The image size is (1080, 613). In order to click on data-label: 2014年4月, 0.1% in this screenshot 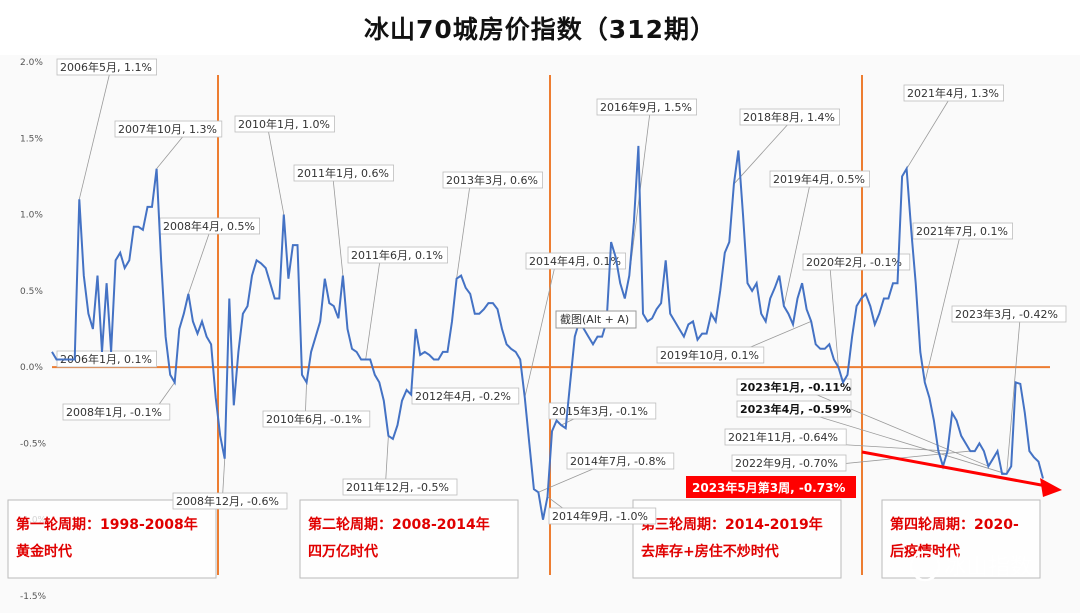, I will do `click(575, 261)`.